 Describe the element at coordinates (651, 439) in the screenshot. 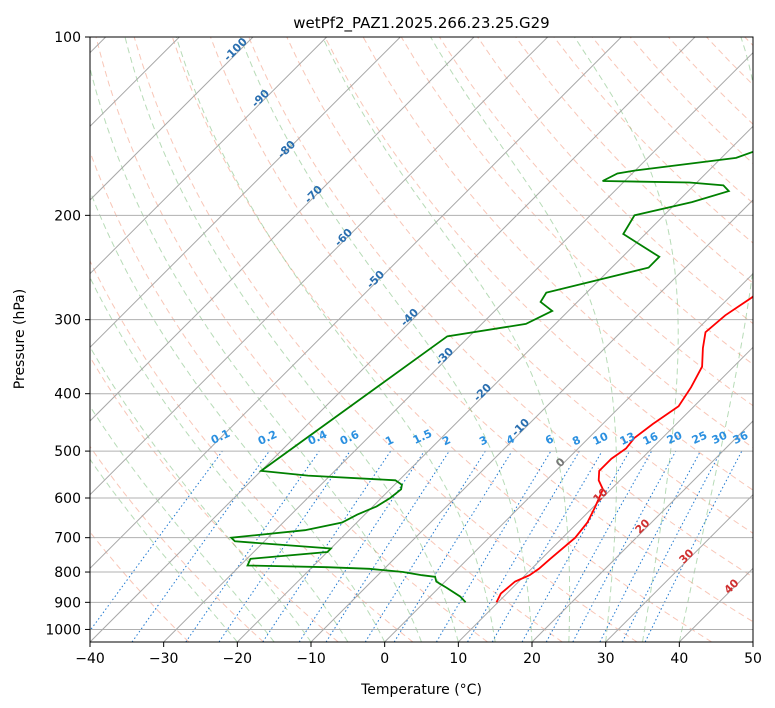

I see `mixing-ratio-label: 16` at that location.